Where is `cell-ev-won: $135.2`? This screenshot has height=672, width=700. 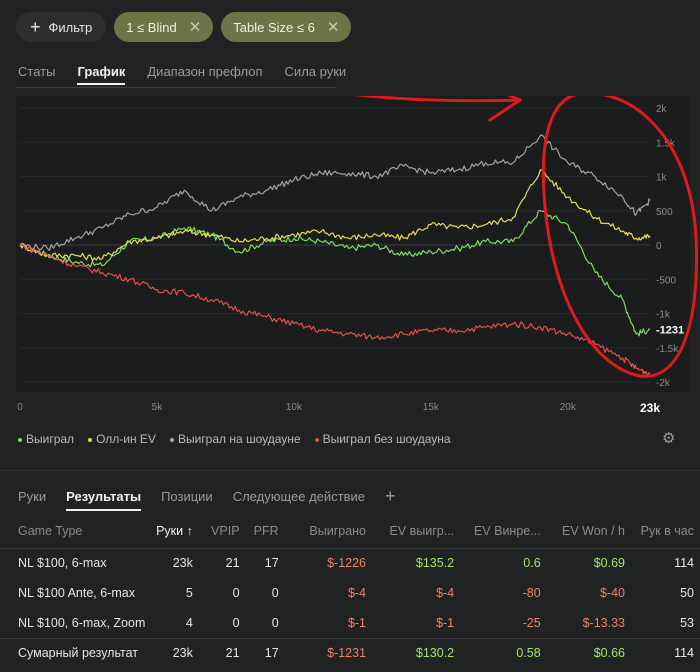
cell-ev-won: $135.2 is located at coordinates (416, 562).